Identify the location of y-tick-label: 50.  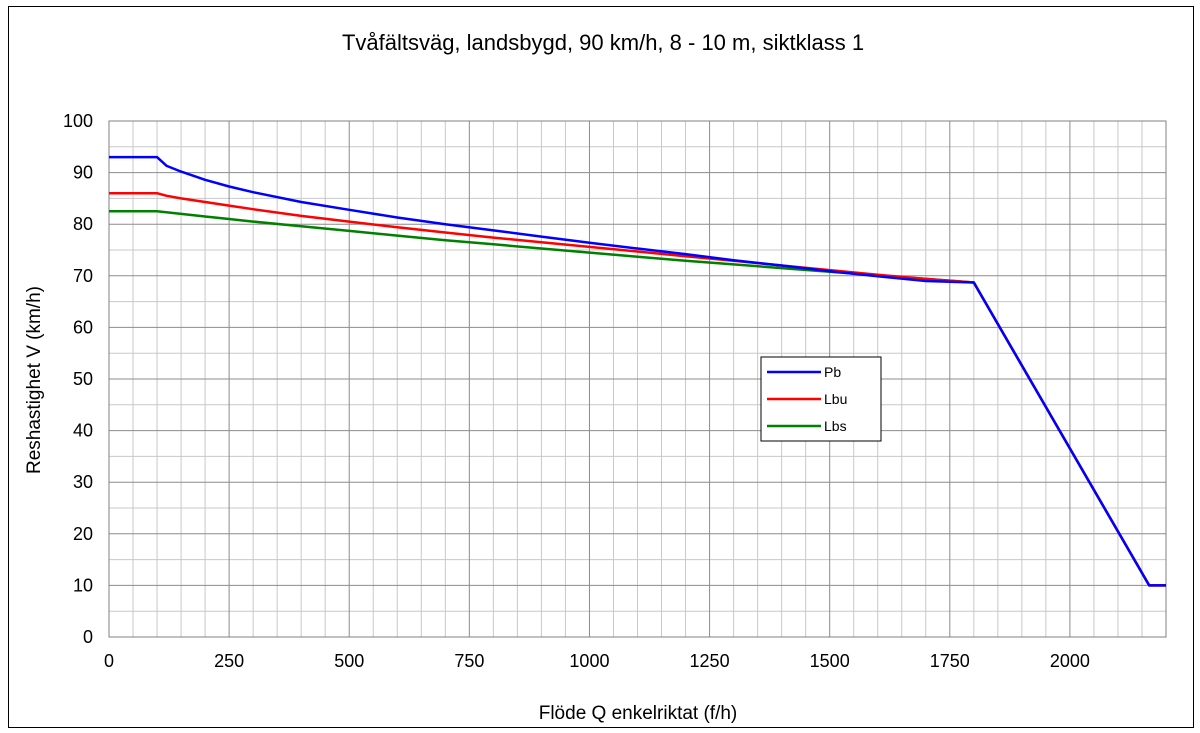
(83, 379).